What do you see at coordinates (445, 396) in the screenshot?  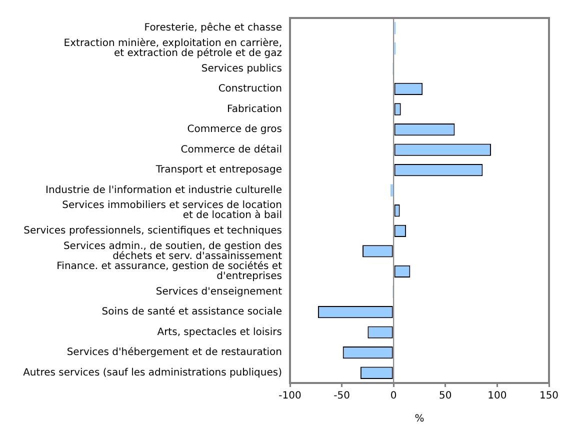 I see `x-tick-label: 50` at bounding box center [445, 396].